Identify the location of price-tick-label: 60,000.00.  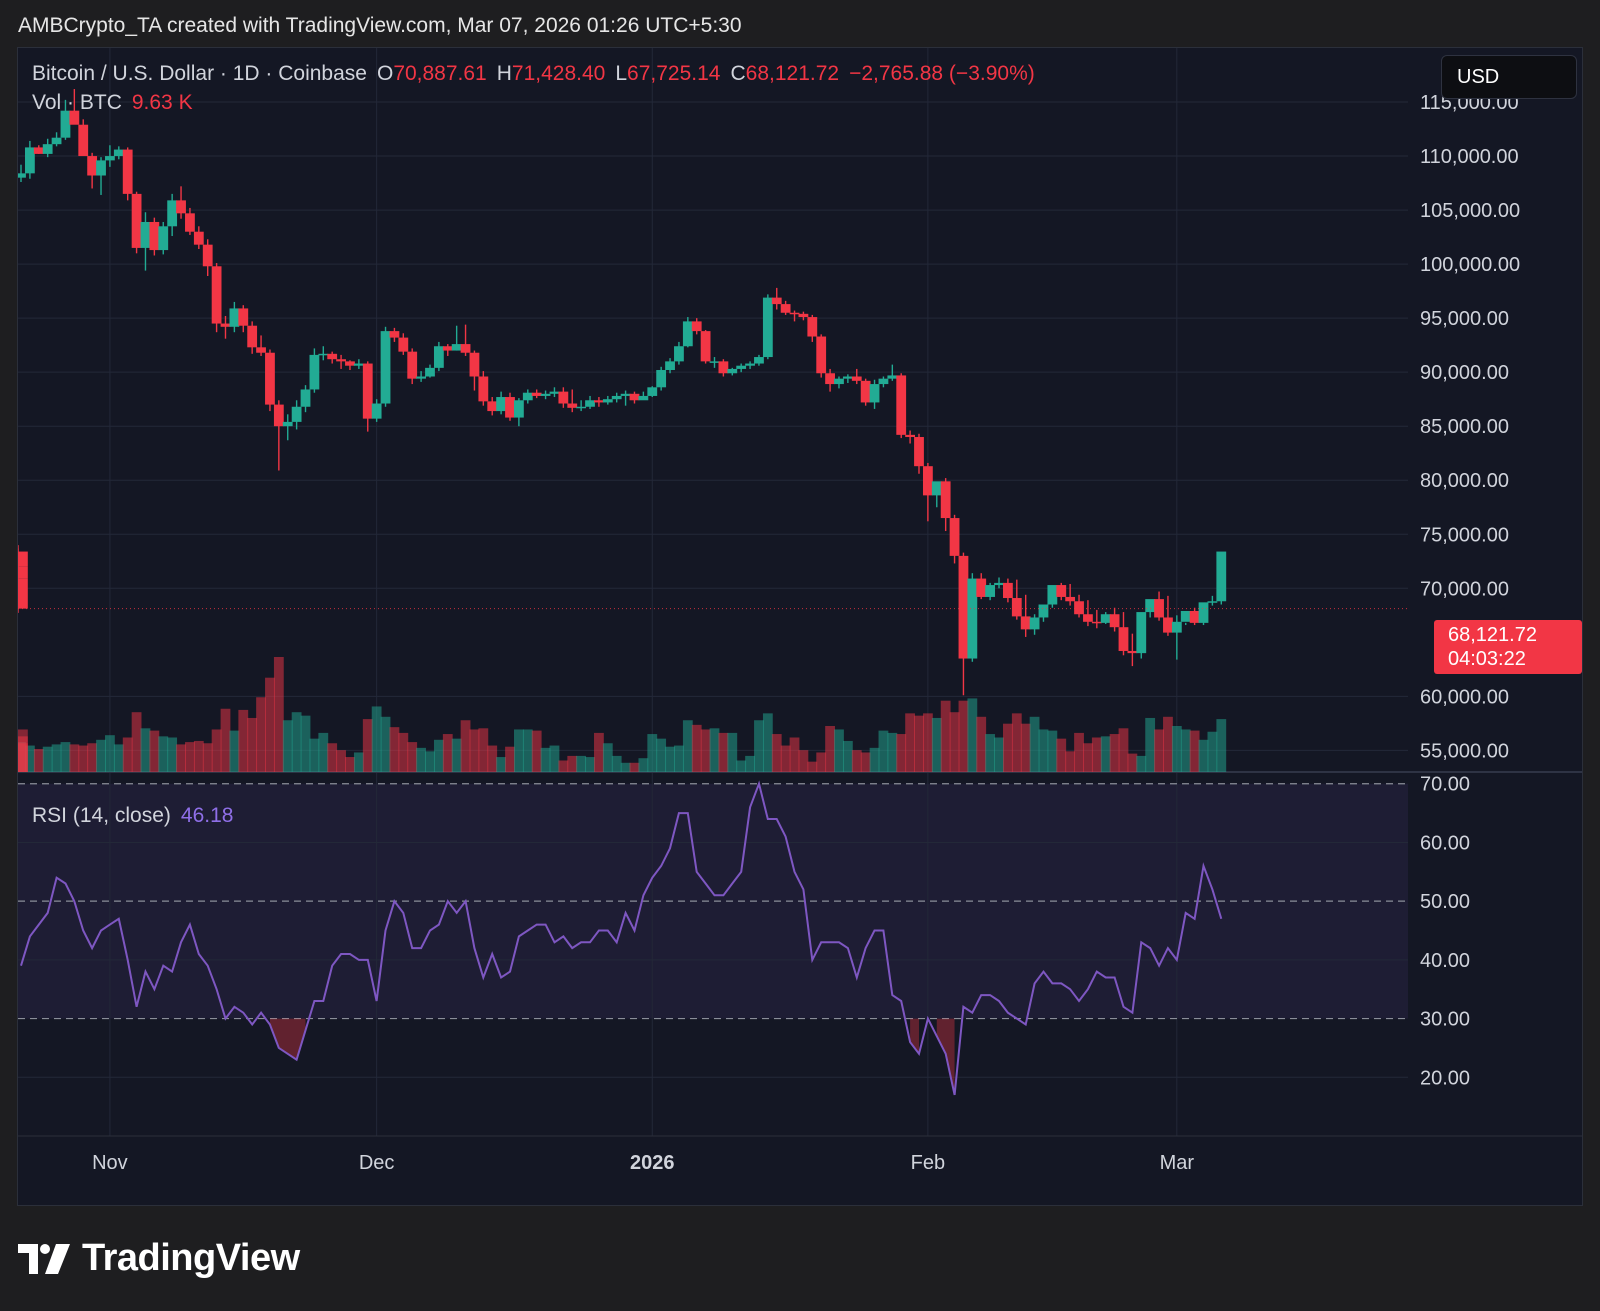
(1464, 697).